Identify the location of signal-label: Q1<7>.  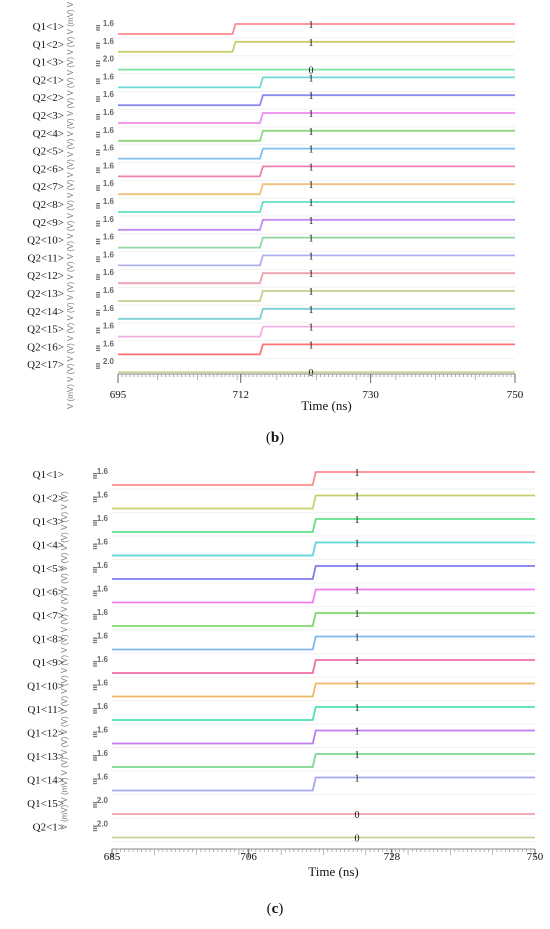
(48, 616).